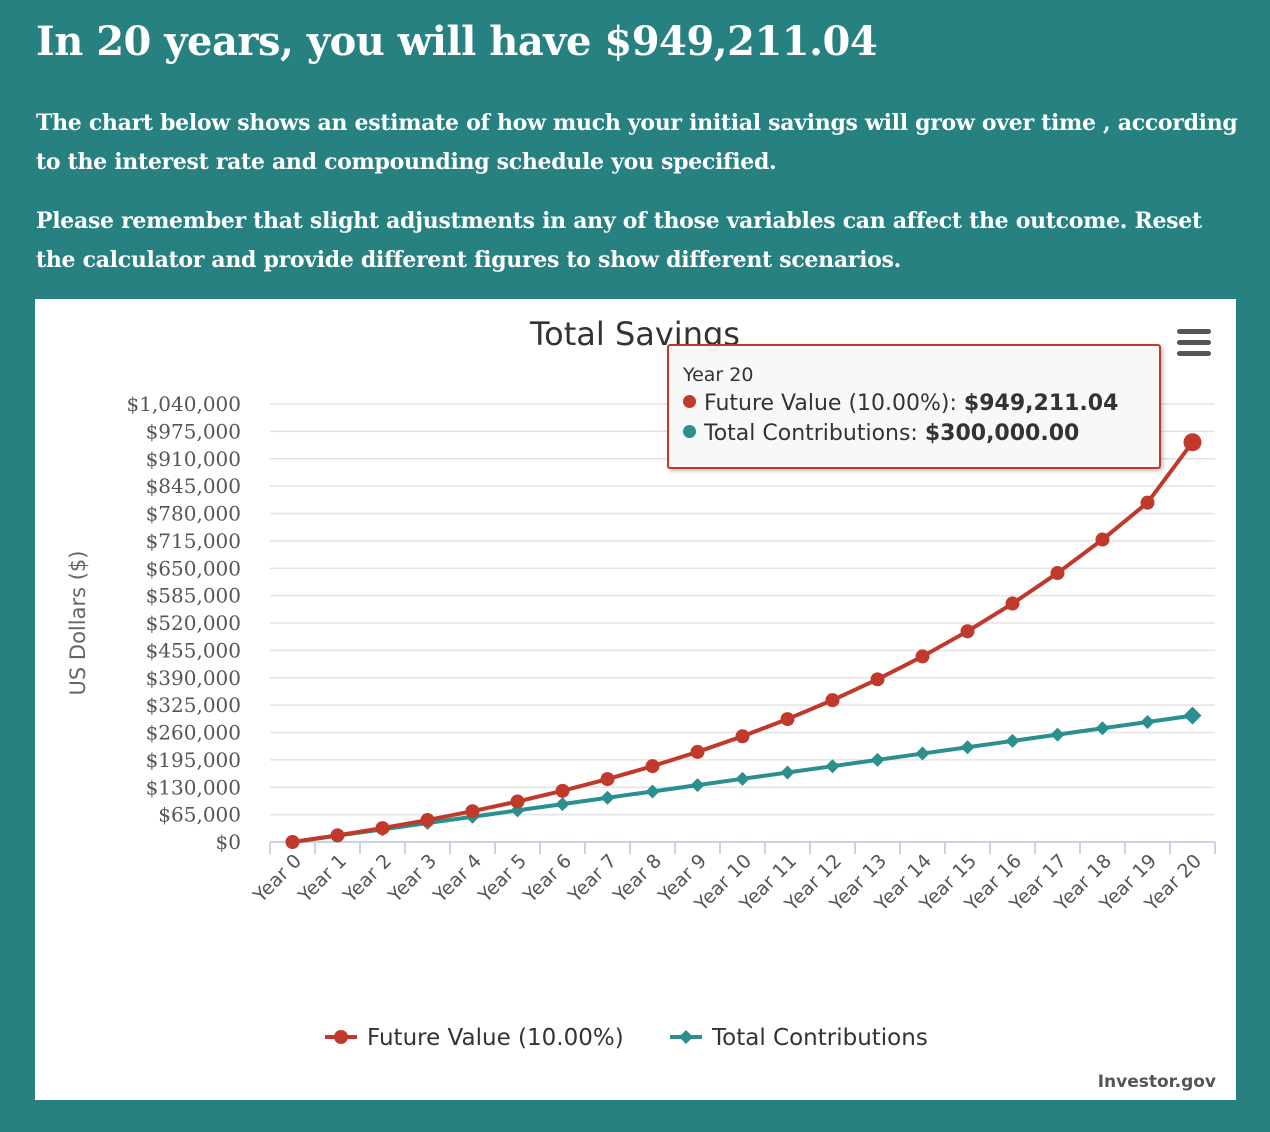  I want to click on x-tick-label: Year 2, so click(368, 879).